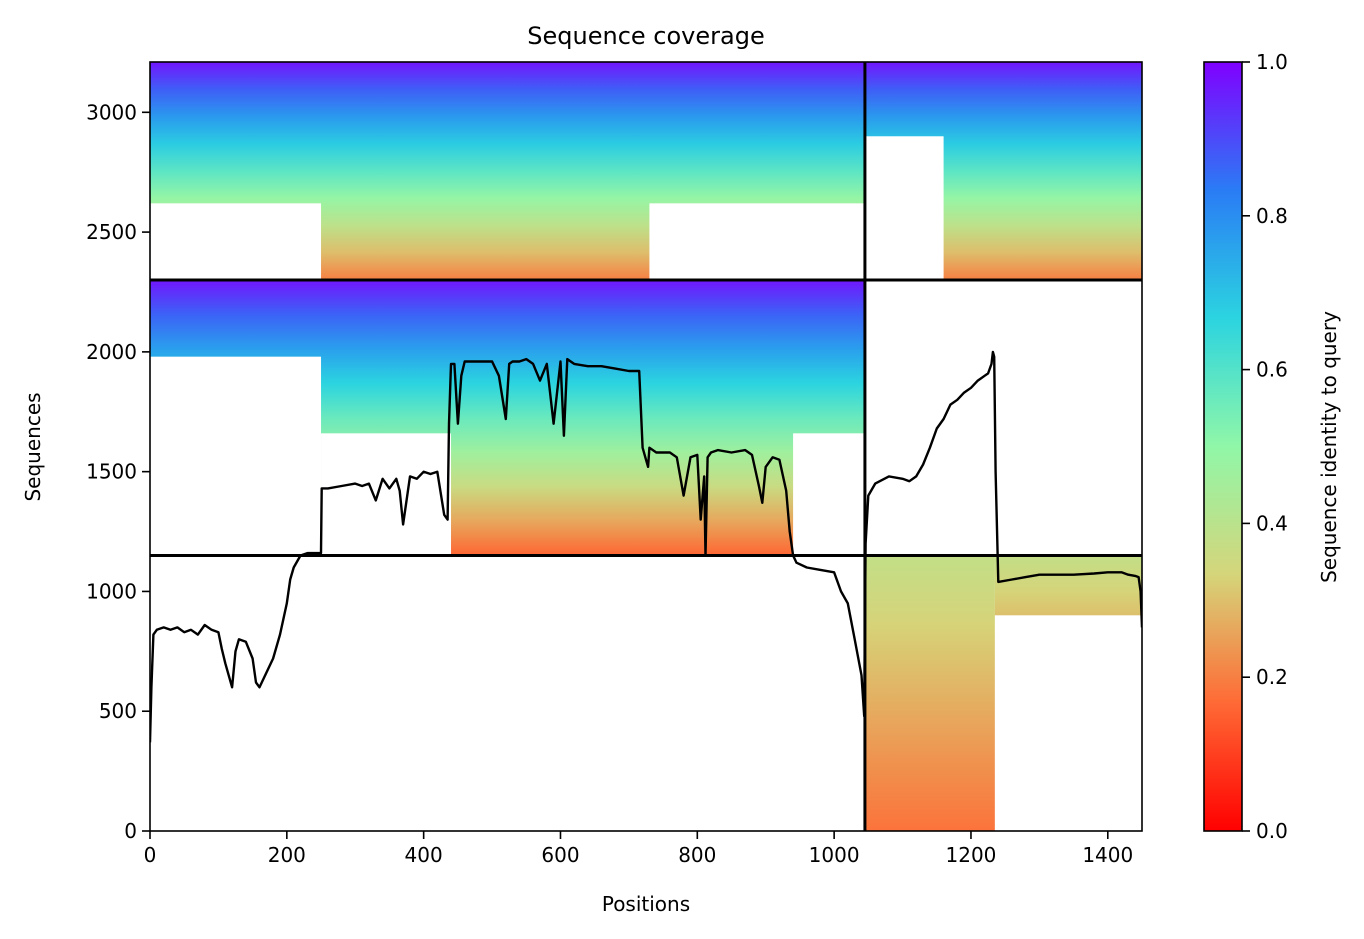 The width and height of the screenshot is (1364, 939). What do you see at coordinates (1272, 216) in the screenshot?
I see `colorbar-tick-label: 0.8` at bounding box center [1272, 216].